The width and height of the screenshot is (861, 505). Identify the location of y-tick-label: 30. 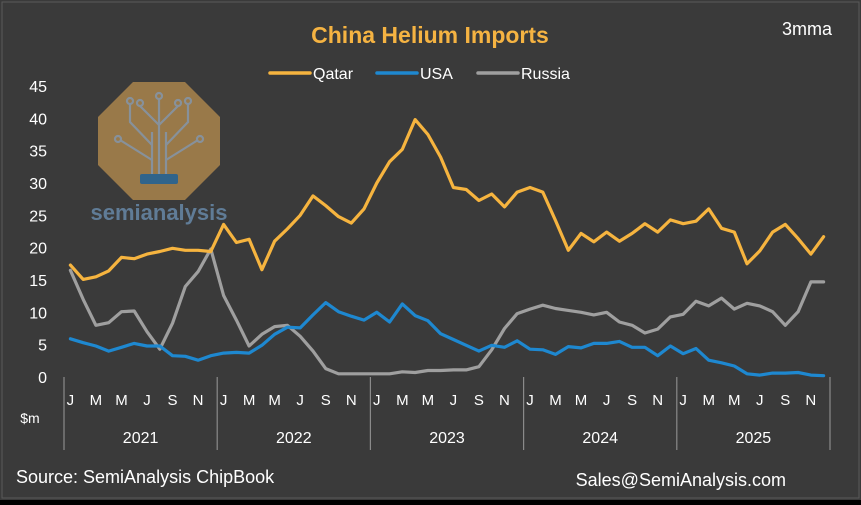
(38, 184).